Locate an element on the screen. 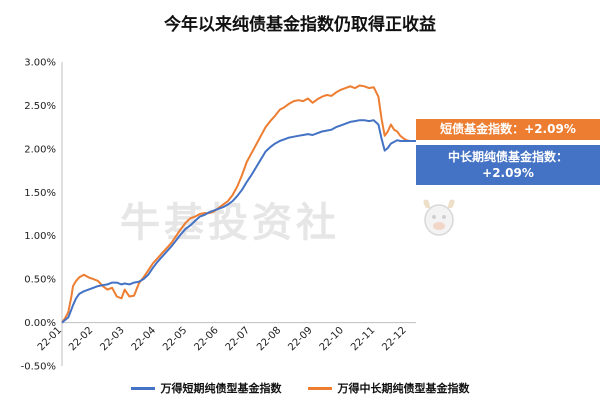 This screenshot has width=600, height=412. callout-short-bond-index: 短债基金指数：+2.09% is located at coordinates (508, 129).